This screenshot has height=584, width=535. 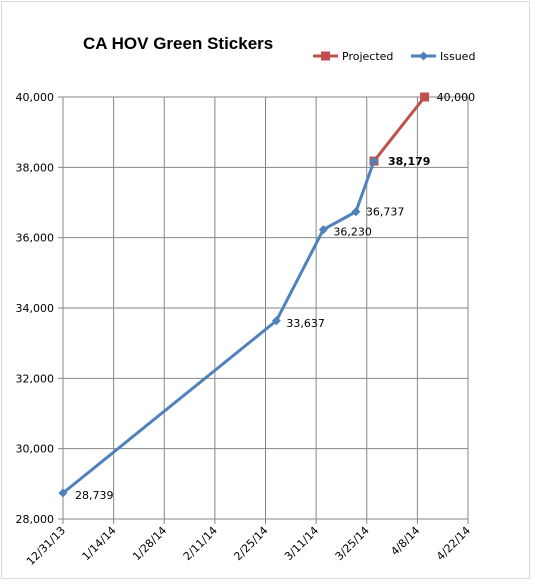 What do you see at coordinates (99, 543) in the screenshot?
I see `x-tick-label: 1/14/14` at bounding box center [99, 543].